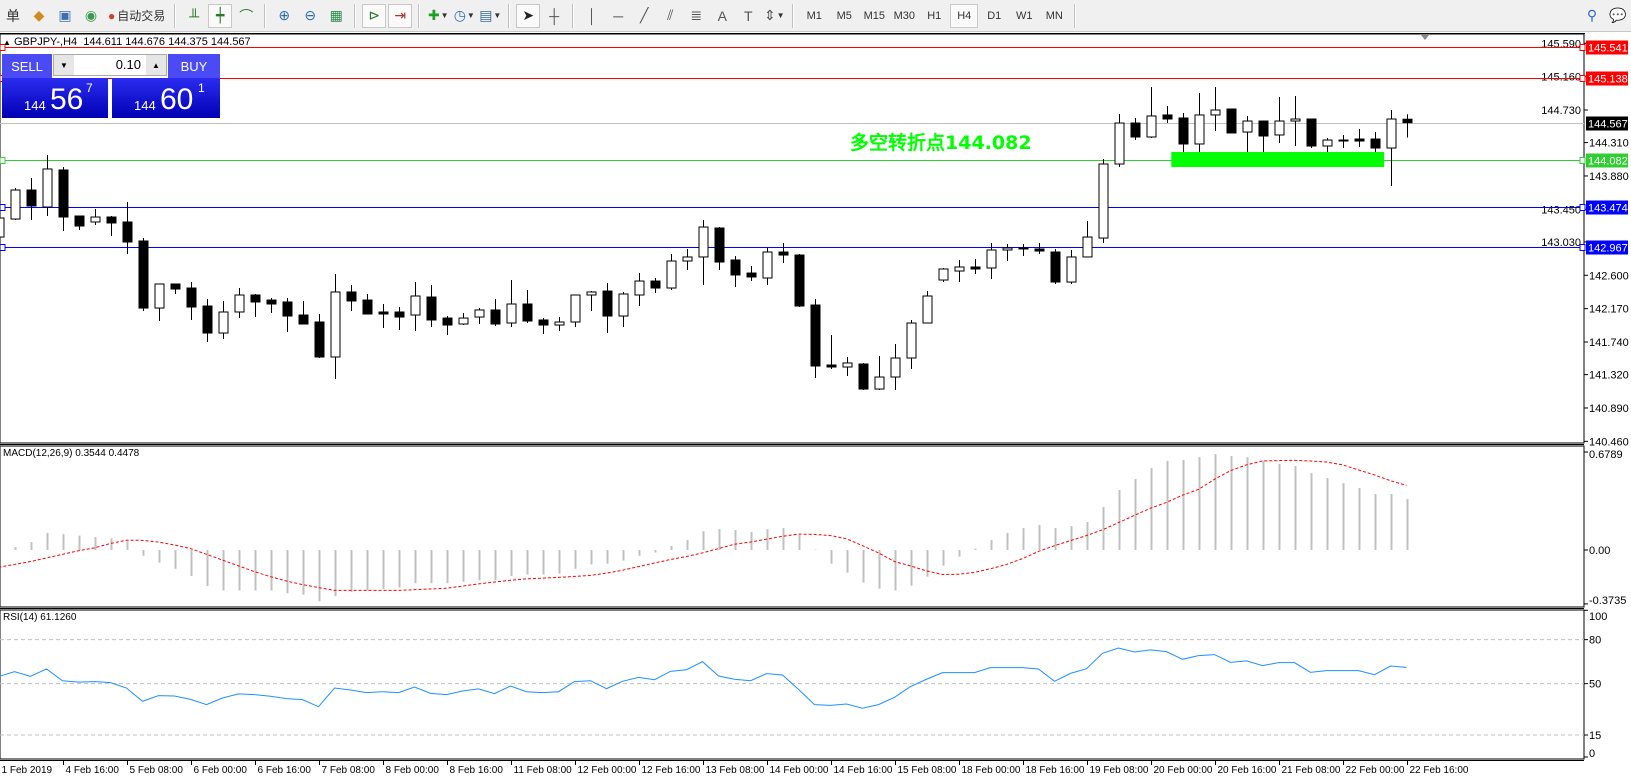 Image resolution: width=1631 pixels, height=780 pixels. What do you see at coordinates (1054, 15) in the screenshot?
I see `timeframe-mn: MN` at bounding box center [1054, 15].